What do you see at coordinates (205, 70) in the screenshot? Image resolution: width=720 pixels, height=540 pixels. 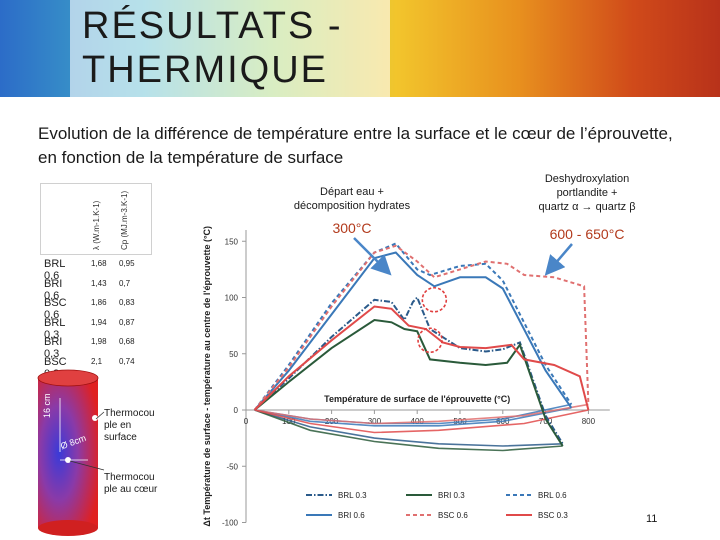 I see `title-line-2: THERMIQUE` at bounding box center [205, 70].